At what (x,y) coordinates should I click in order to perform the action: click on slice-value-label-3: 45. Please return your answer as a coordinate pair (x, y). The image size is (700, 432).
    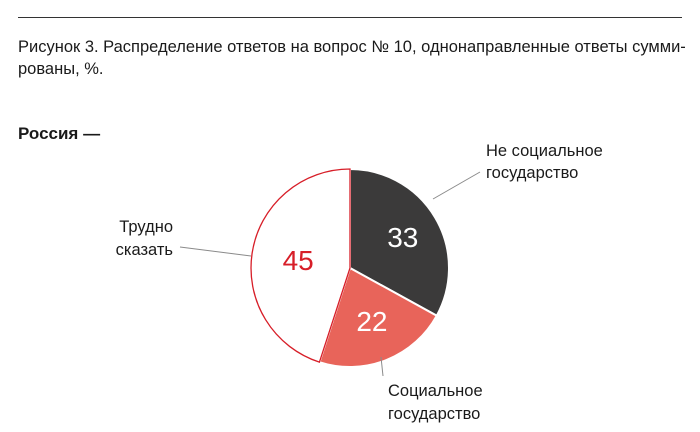
    Looking at the image, I should click on (298, 260).